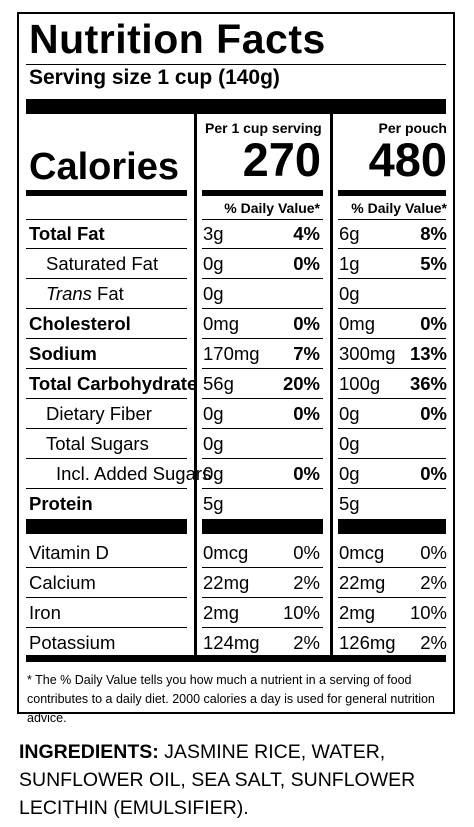 The height and width of the screenshot is (827, 474). What do you see at coordinates (218, 383) in the screenshot?
I see `amount-value: 56g` at bounding box center [218, 383].